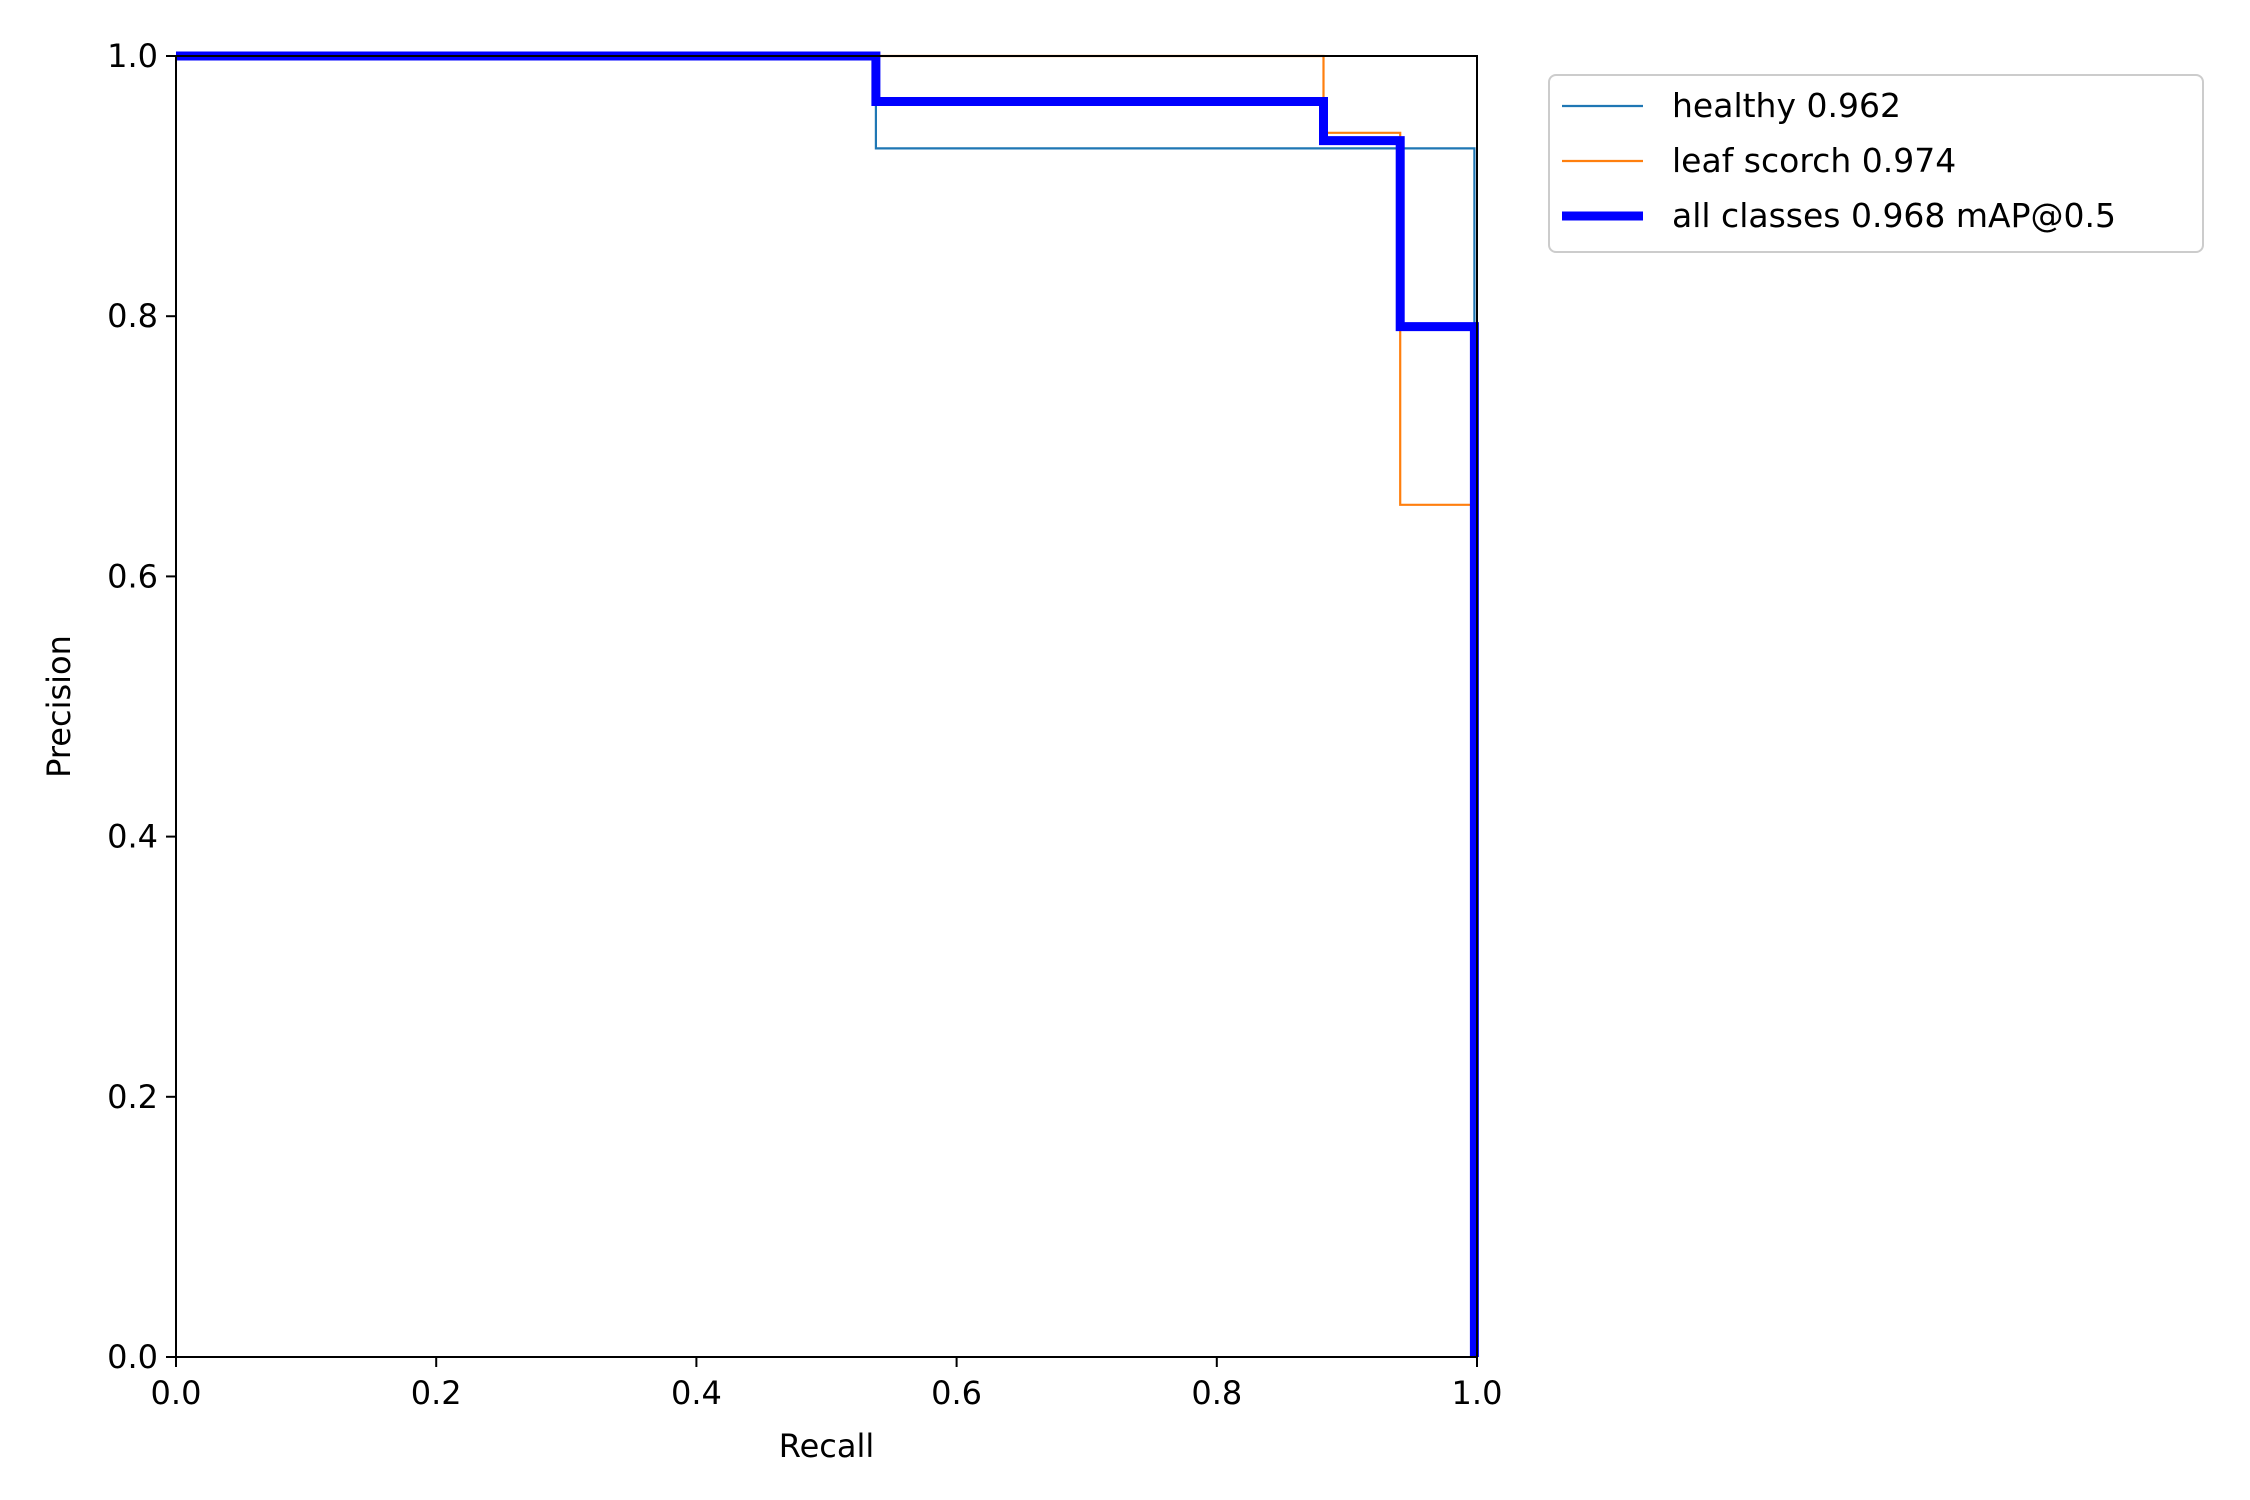  I want to click on y-axis: 0.0 0.2 0.4 0.6 0.8 1.0, so click(141, 706).